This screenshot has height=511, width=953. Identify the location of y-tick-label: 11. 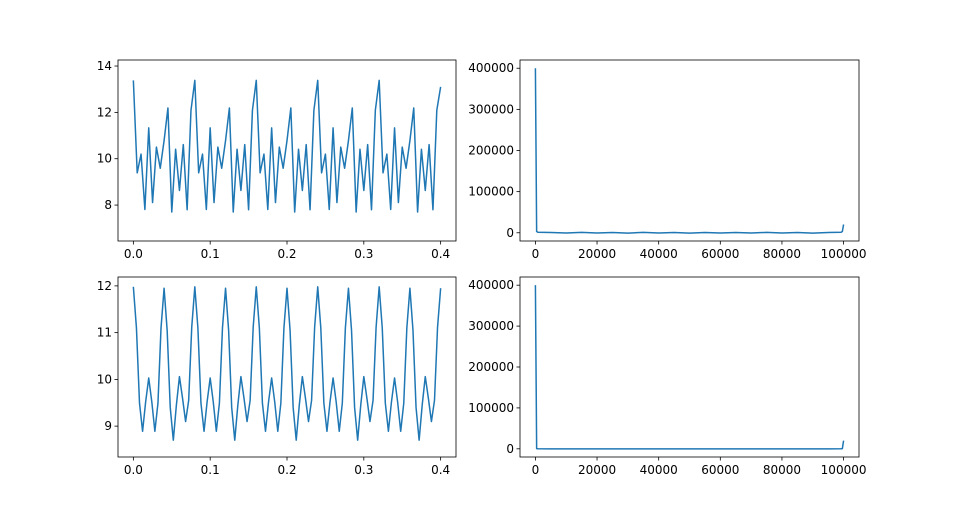
(104, 333).